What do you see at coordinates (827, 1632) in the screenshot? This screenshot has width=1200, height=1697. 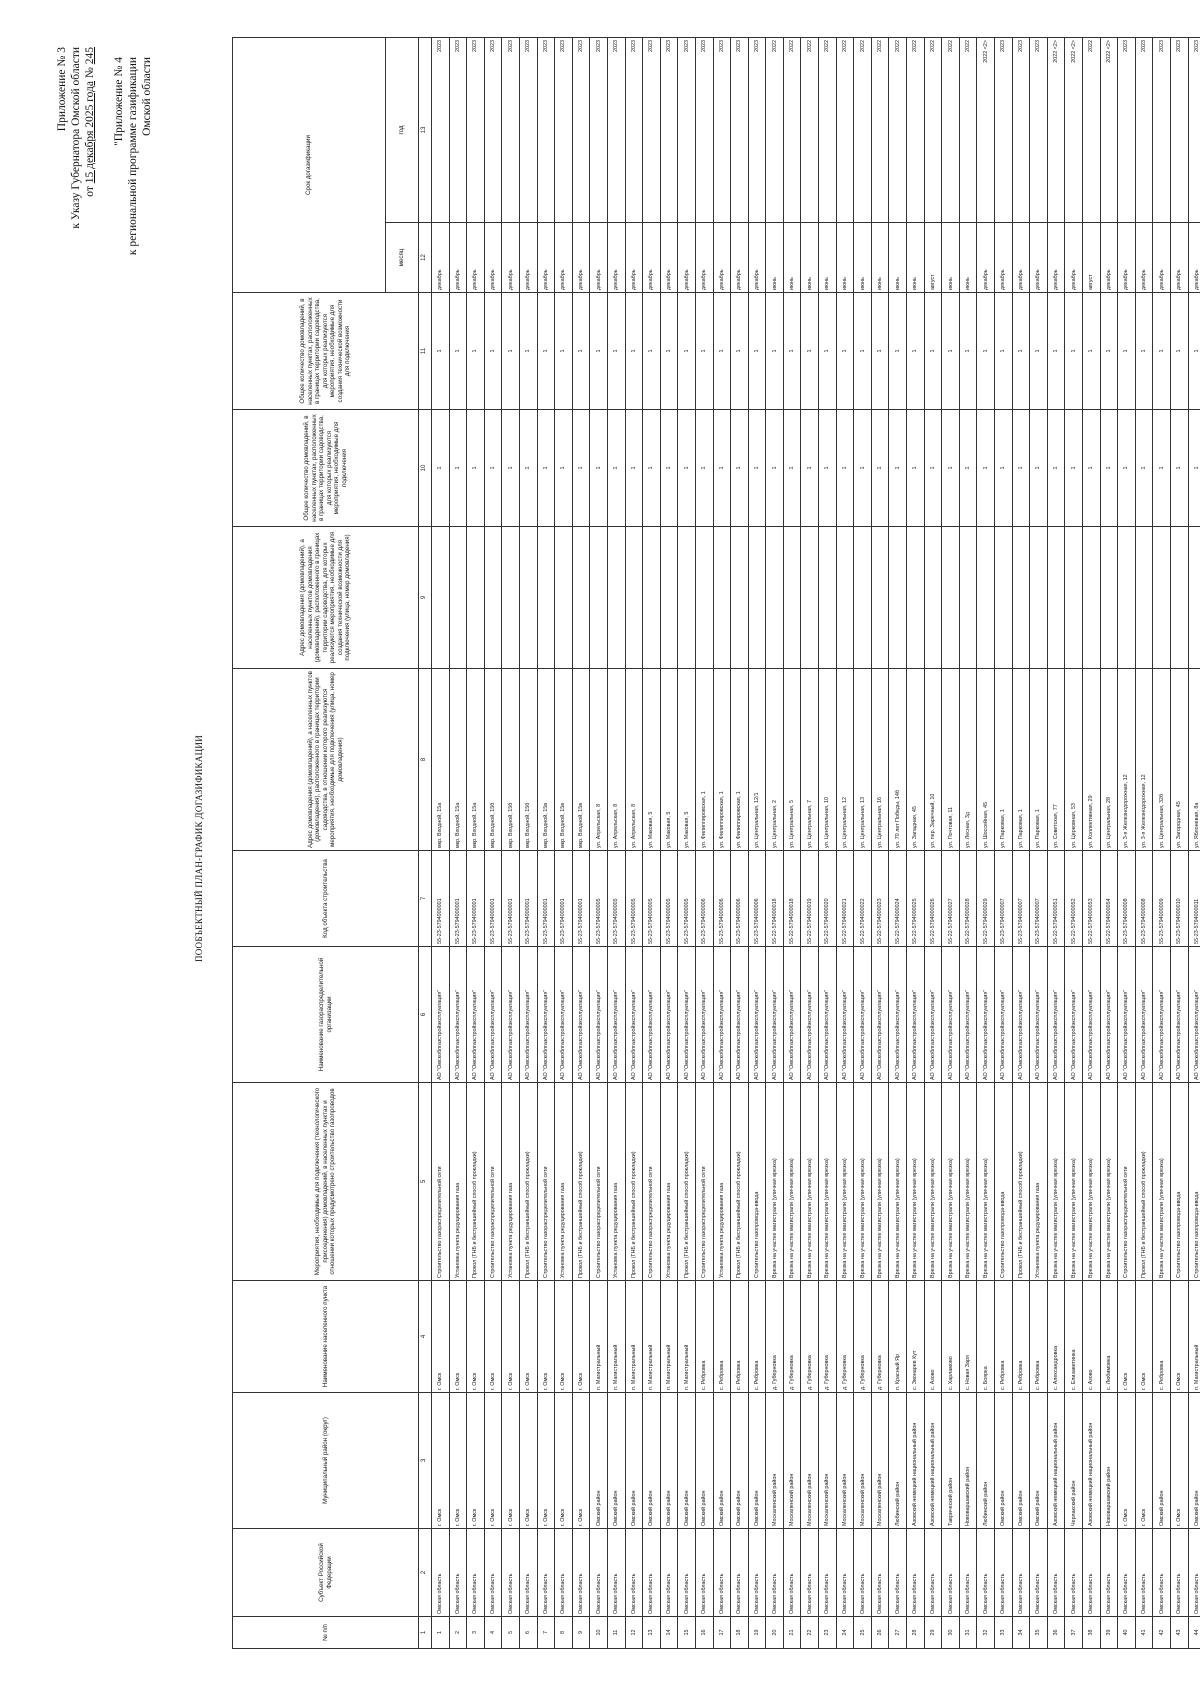 I see `row-number: 23` at bounding box center [827, 1632].